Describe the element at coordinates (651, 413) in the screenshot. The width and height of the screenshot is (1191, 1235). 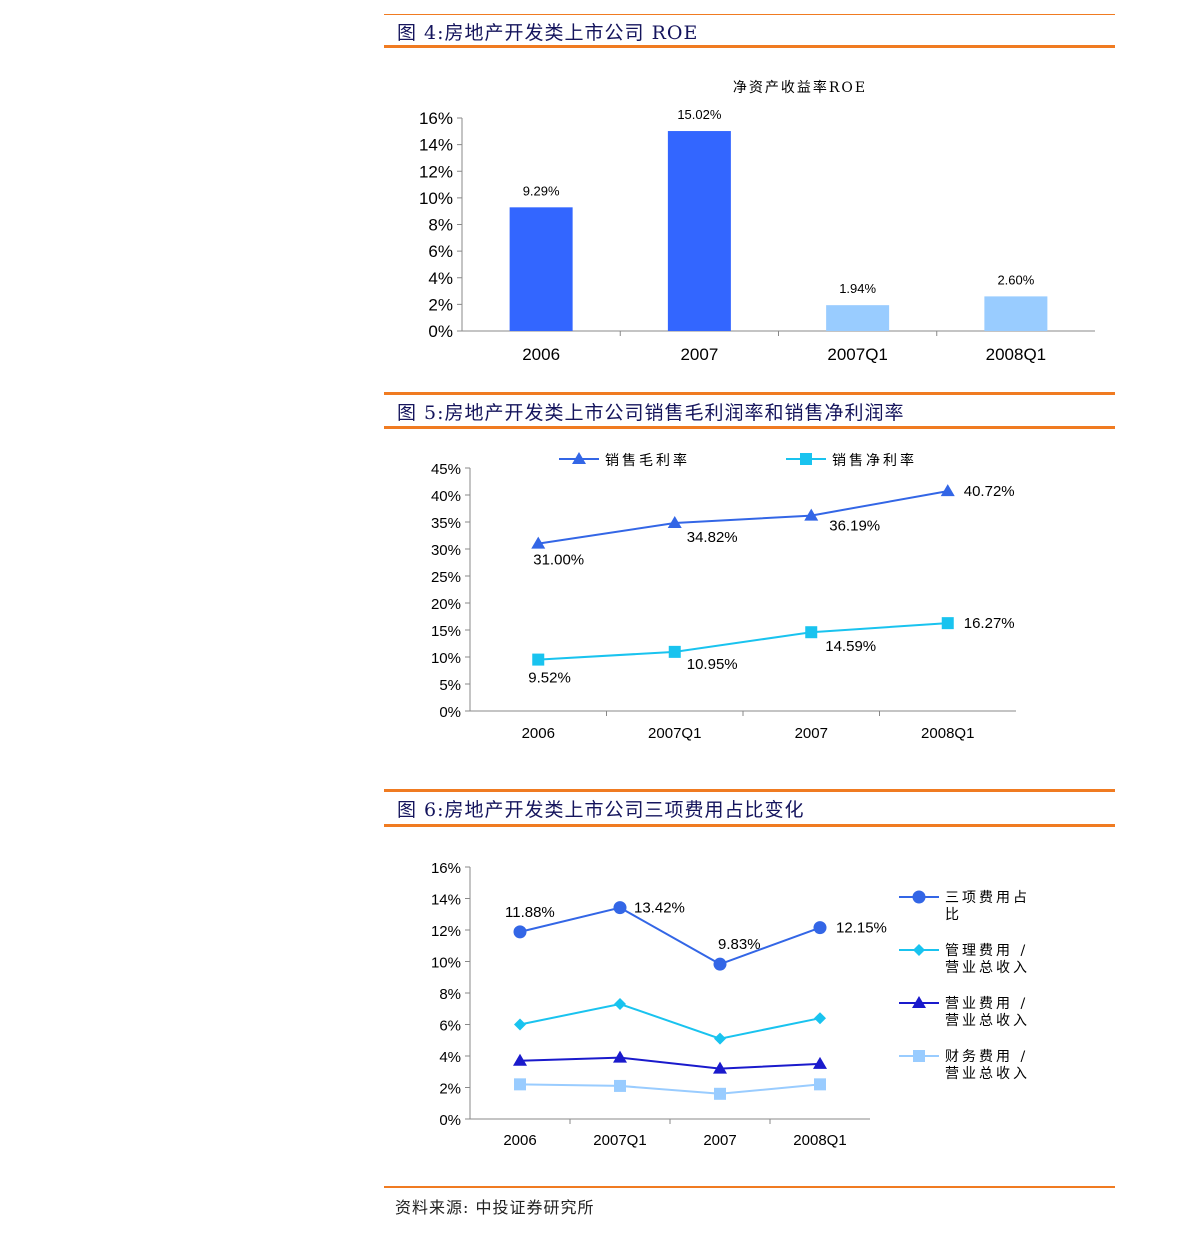
I see `figure-5-title: 图 5:房地产开发类上市公司销售毛利润率和销售净利润率` at that location.